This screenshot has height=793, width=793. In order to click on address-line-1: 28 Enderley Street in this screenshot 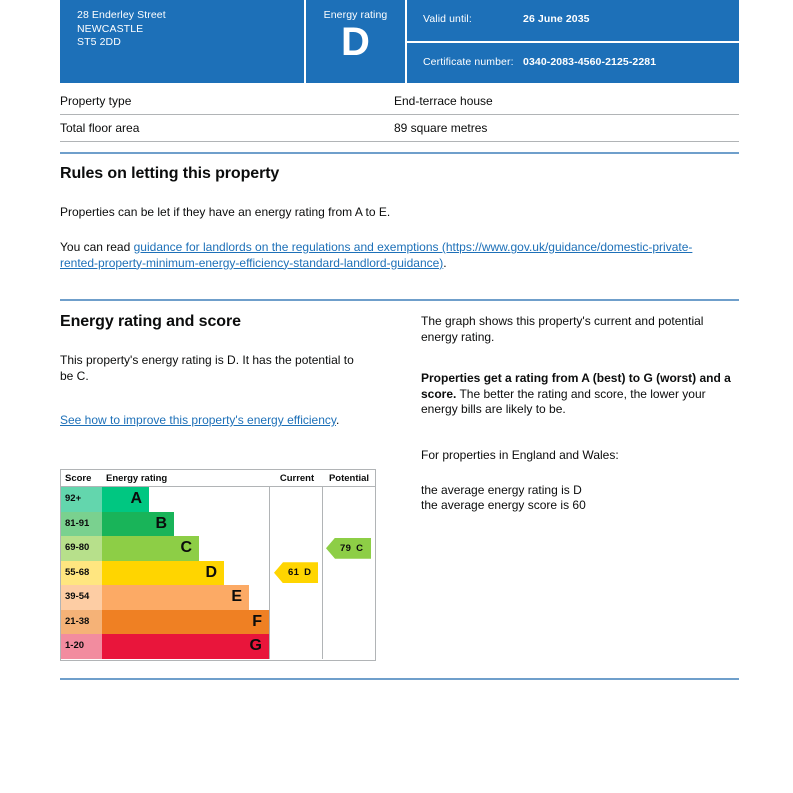, I will do `click(121, 15)`.